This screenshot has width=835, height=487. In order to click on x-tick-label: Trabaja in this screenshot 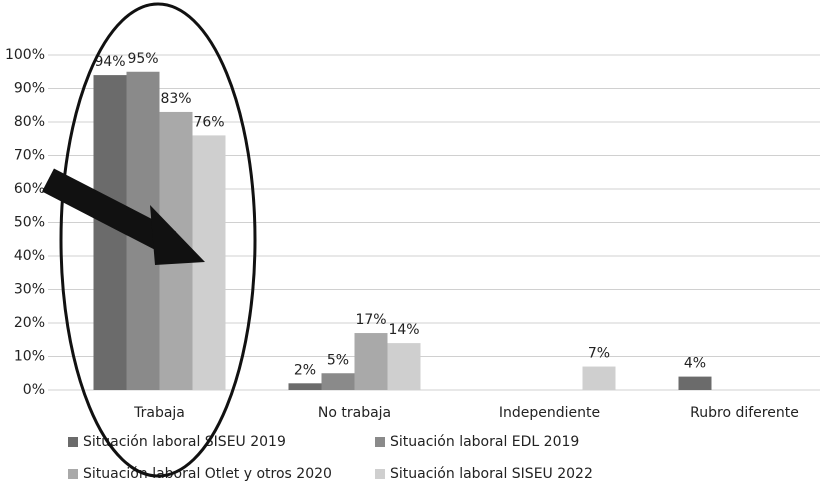, I will do `click(159, 413)`.